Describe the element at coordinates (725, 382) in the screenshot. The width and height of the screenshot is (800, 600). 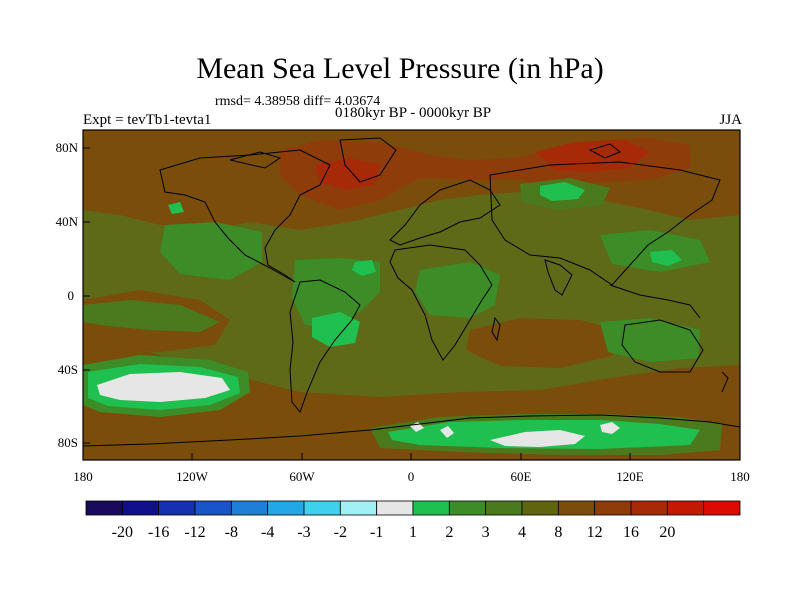
I see `coast-new-zealand` at that location.